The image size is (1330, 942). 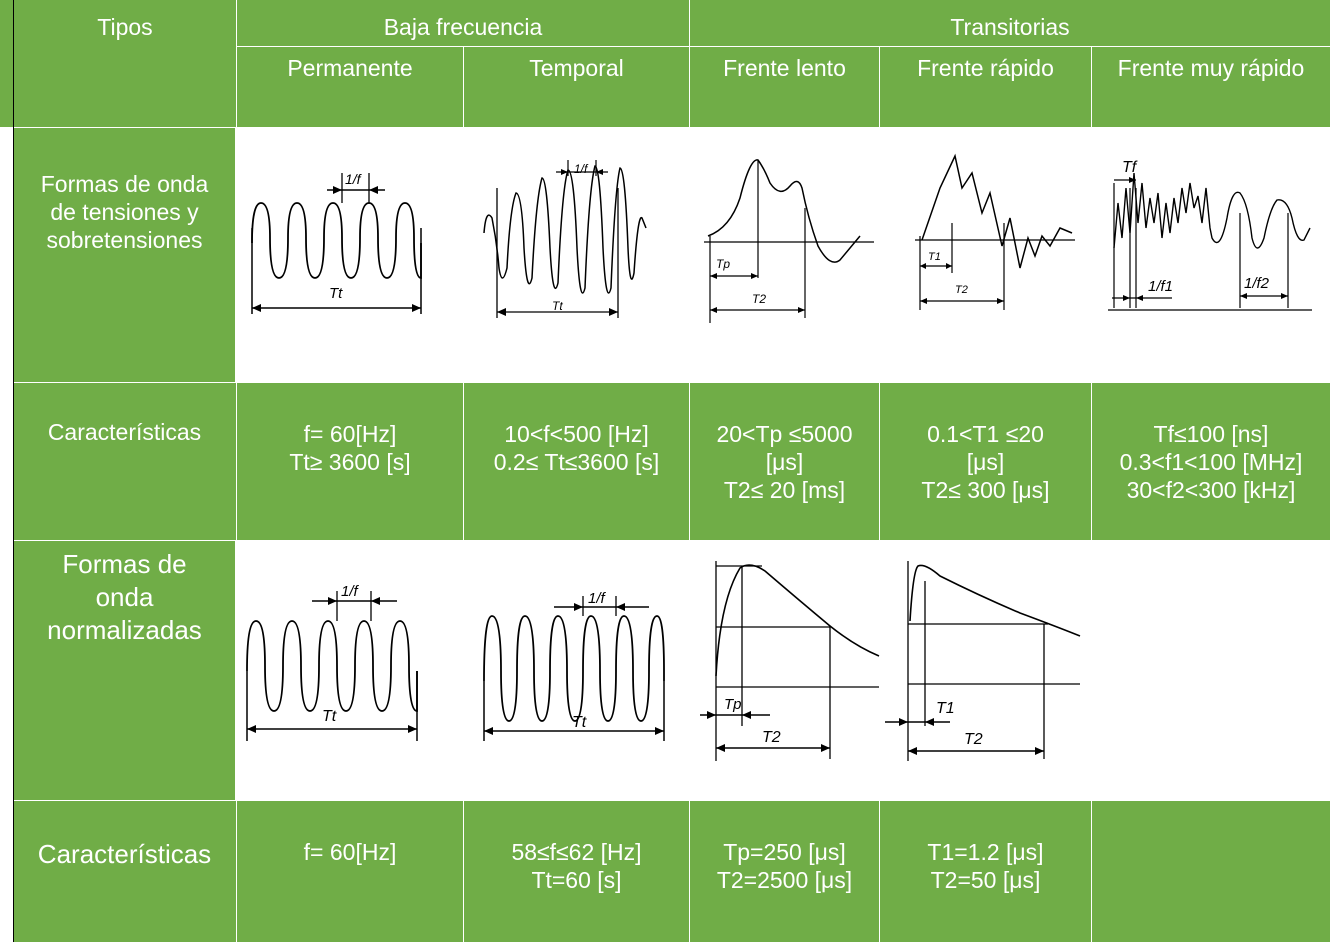 I want to click on waveform-norm-frente-lento: Tp T2, so click(x=790, y=661).